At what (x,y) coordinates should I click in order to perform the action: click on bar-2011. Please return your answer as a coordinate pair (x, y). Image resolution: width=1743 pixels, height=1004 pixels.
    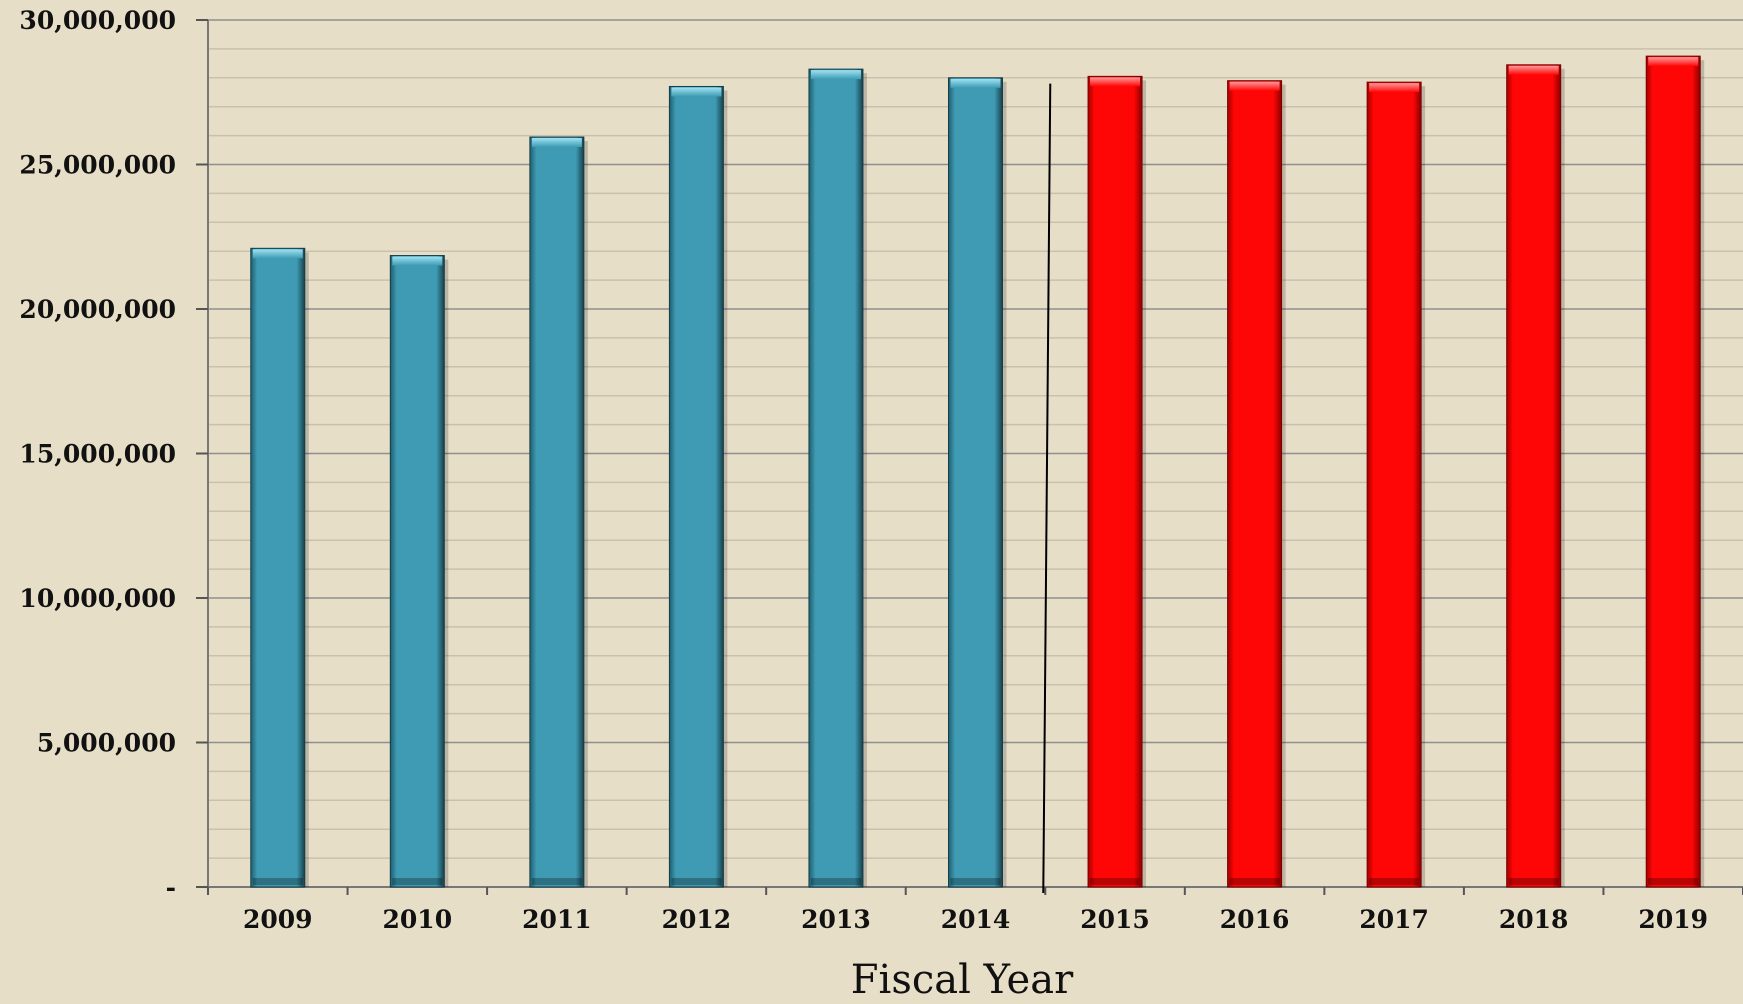
    Looking at the image, I should click on (558, 512).